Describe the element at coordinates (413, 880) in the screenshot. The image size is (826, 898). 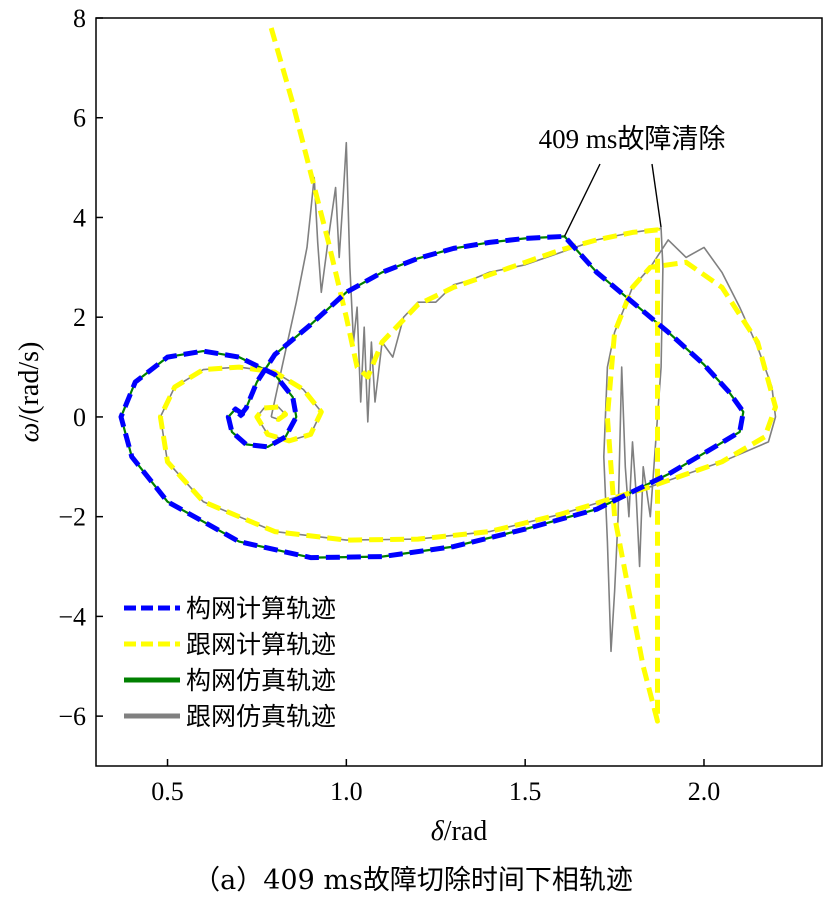
I see `figure-caption: （a）409 ms故障切除时间下相轨迹` at that location.